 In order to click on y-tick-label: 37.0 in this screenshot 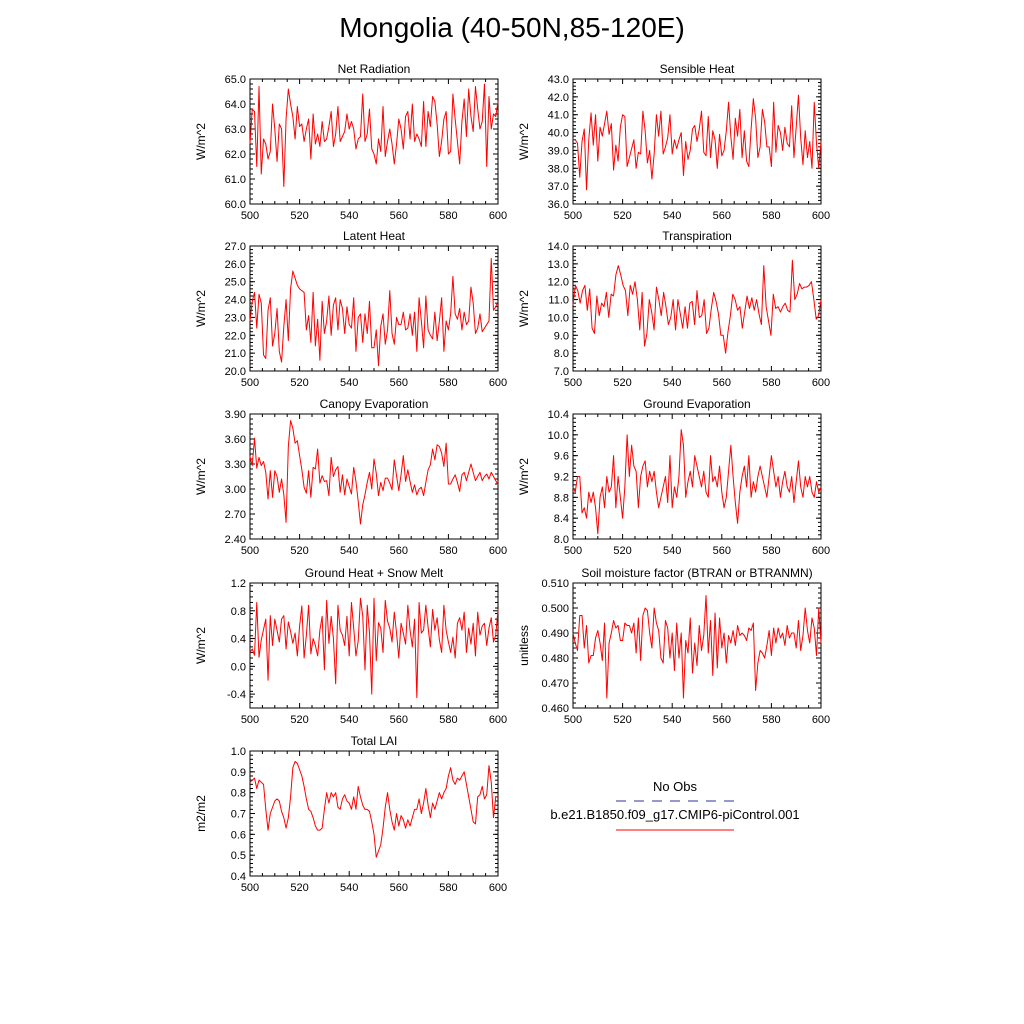, I will do `click(558, 187)`.